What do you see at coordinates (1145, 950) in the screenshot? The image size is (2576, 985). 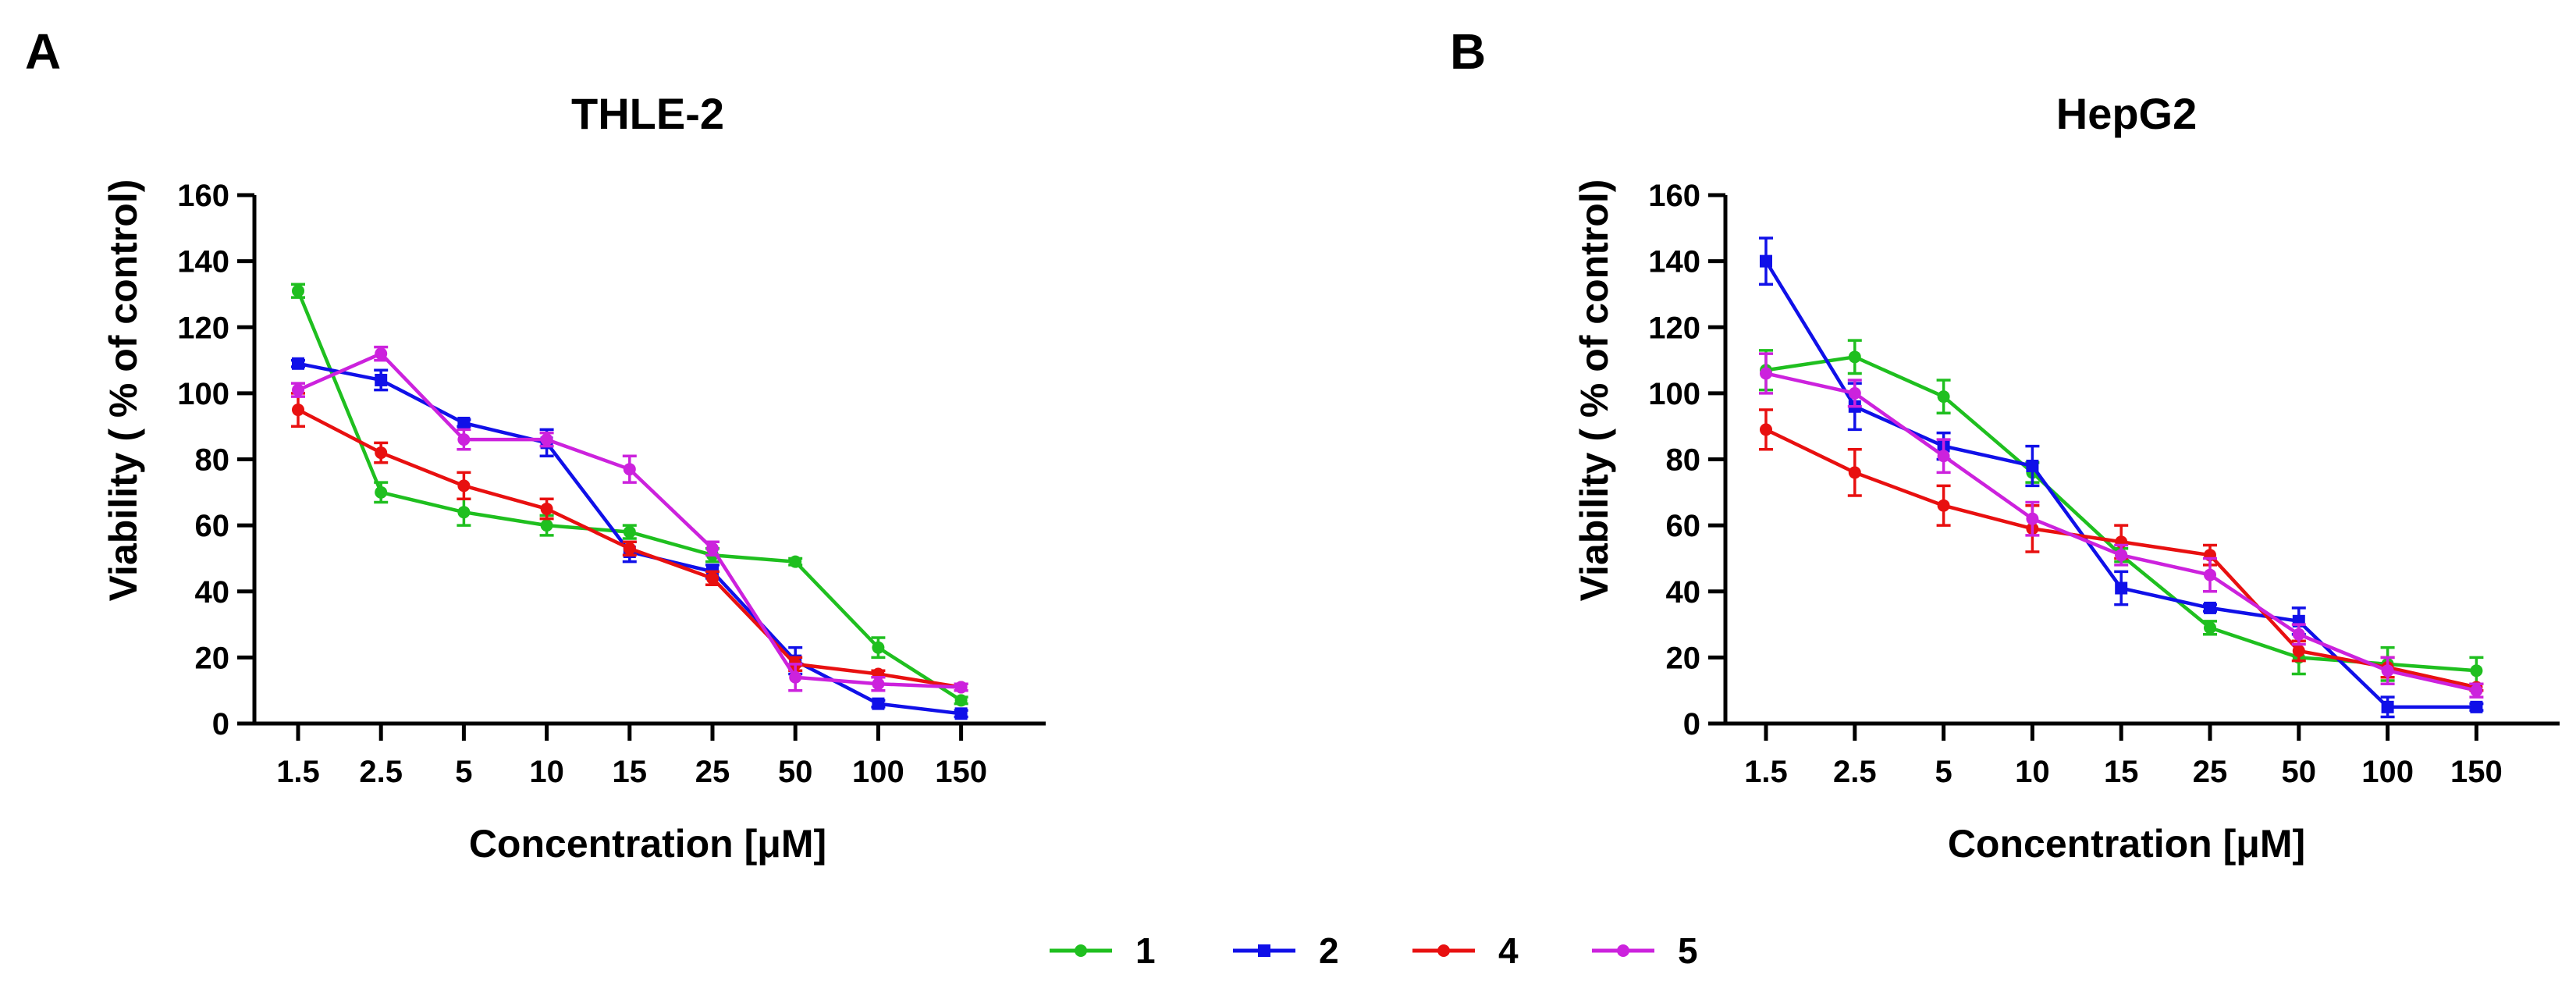 I see `legend-label-1: 1` at bounding box center [1145, 950].